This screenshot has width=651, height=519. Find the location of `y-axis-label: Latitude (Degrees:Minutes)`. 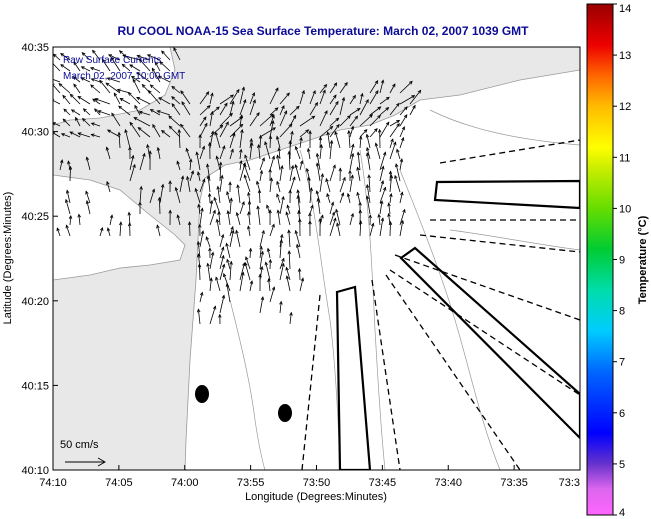

y-axis-label: Latitude (Degrees:Minutes) is located at coordinates (8, 258).